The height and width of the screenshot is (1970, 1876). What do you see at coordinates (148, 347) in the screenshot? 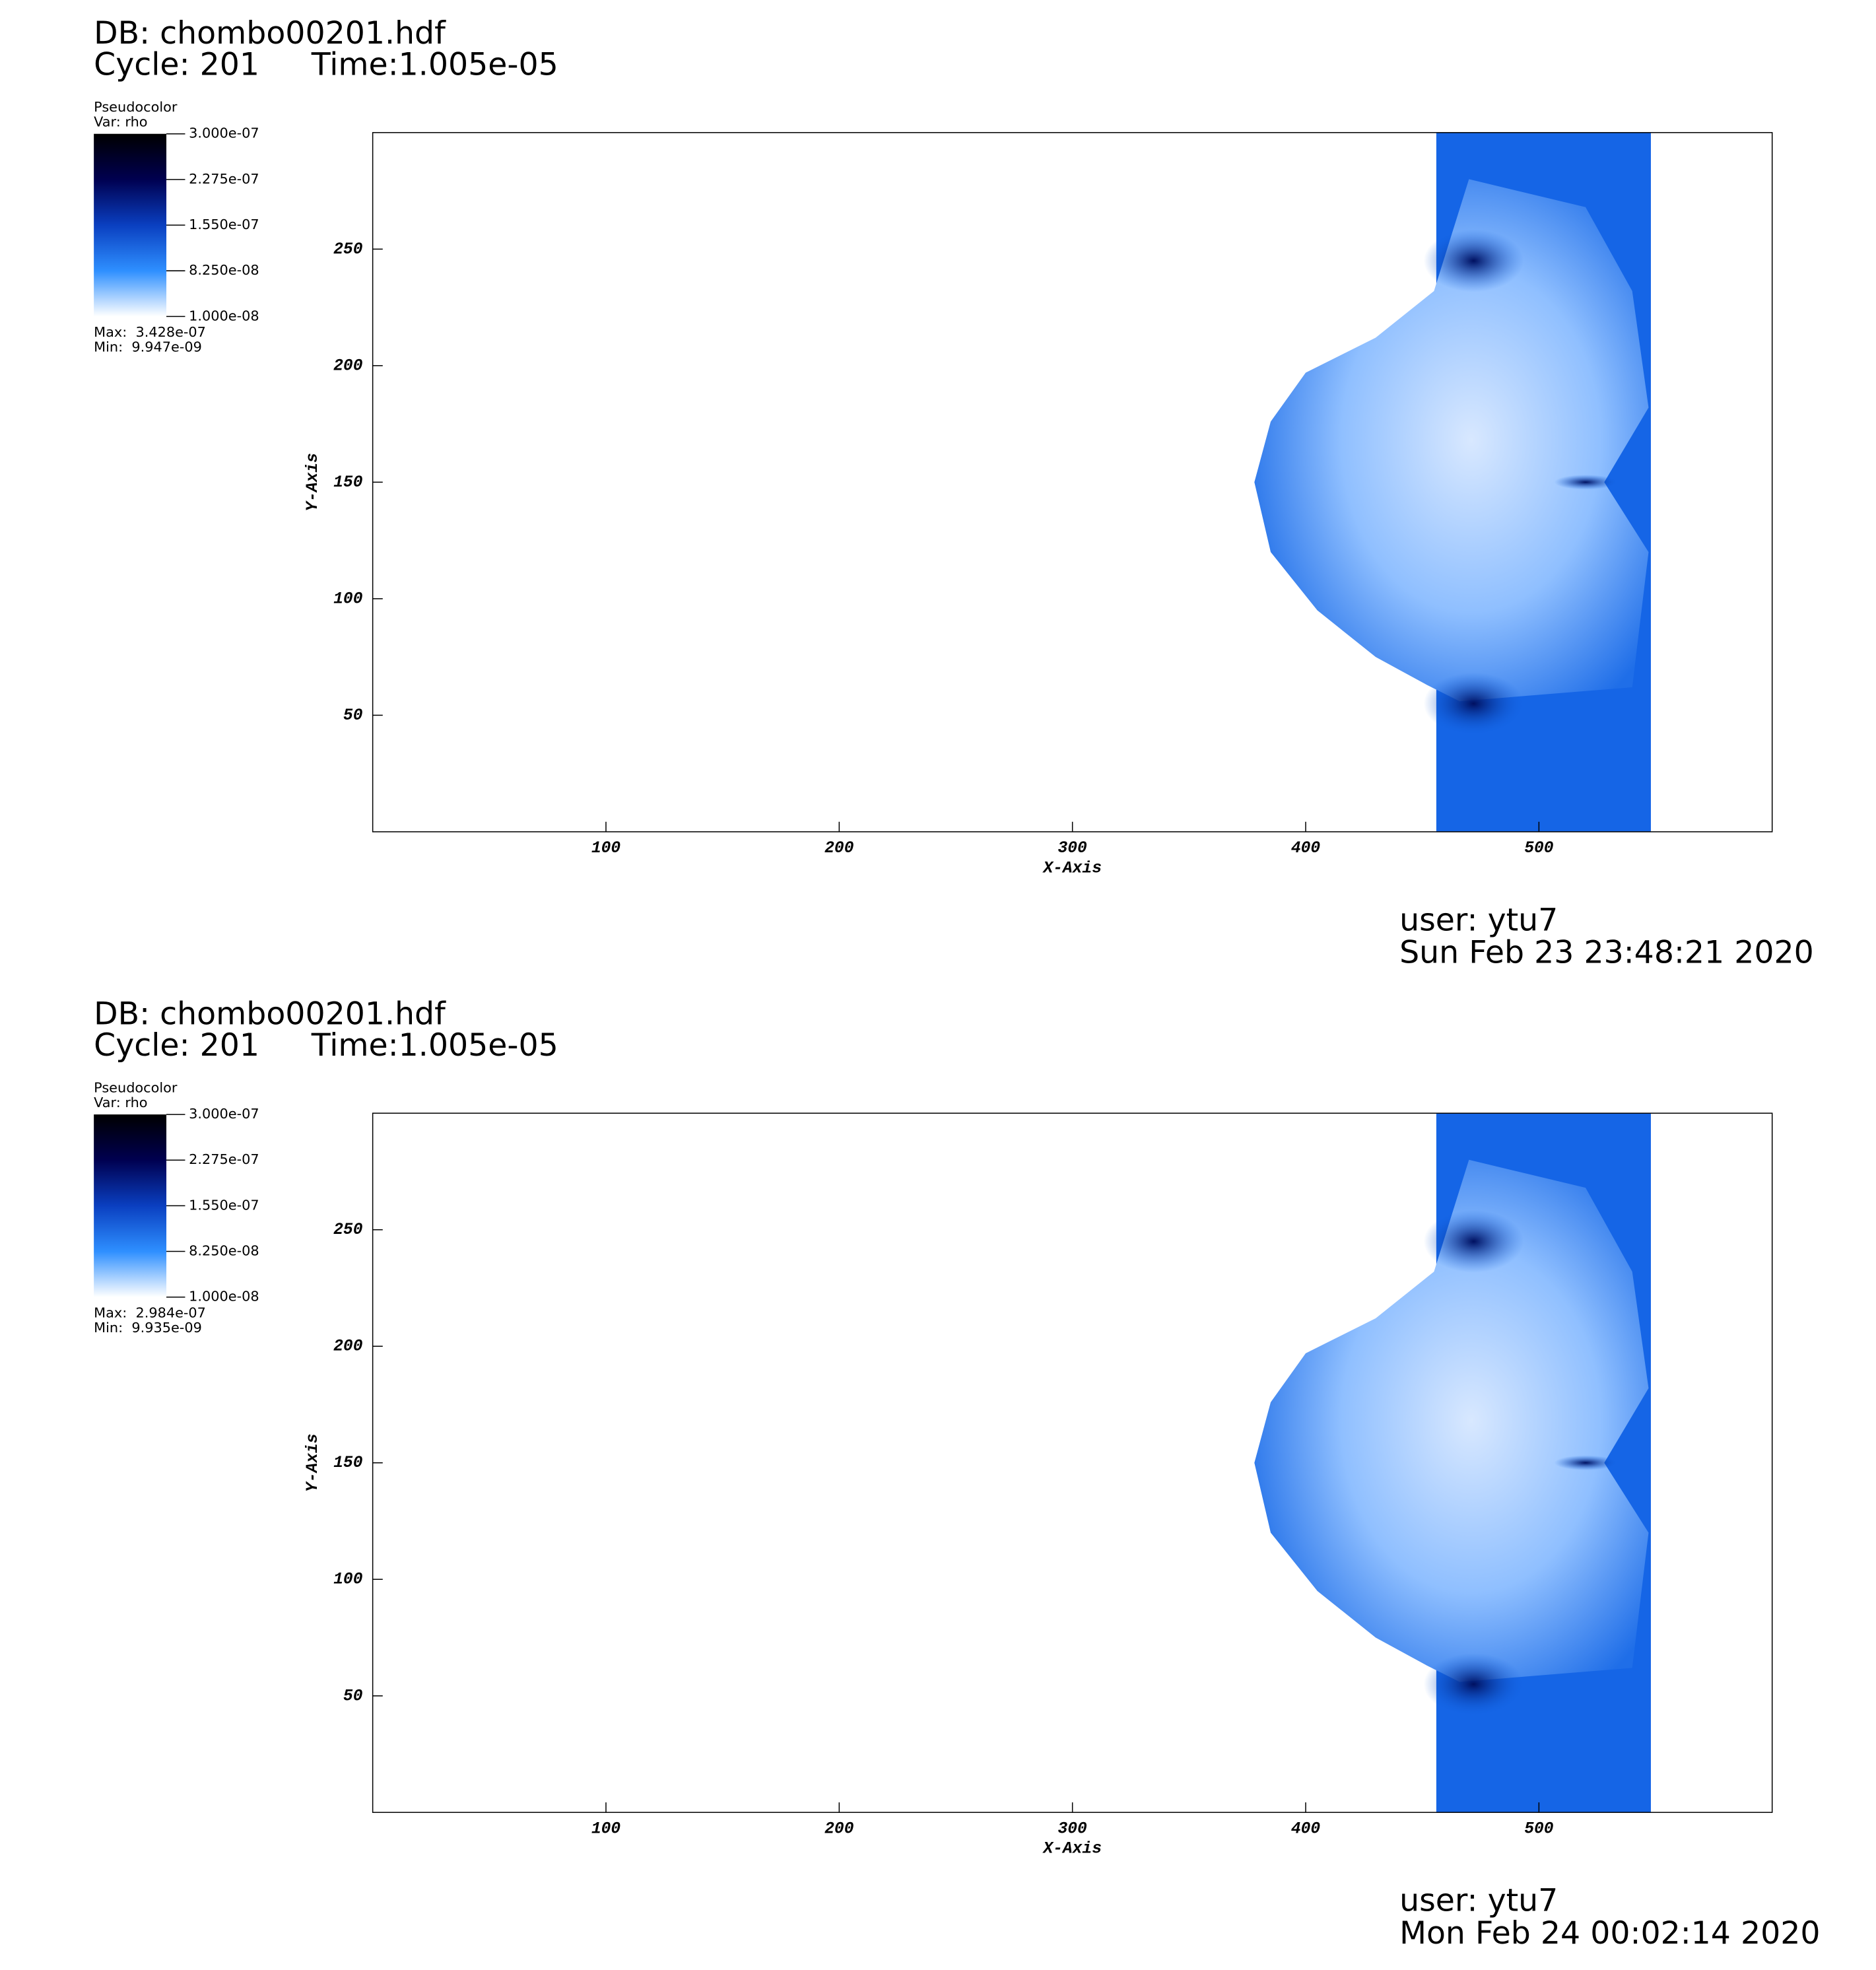
I see `min-label: Min: 9.947e-09` at bounding box center [148, 347].